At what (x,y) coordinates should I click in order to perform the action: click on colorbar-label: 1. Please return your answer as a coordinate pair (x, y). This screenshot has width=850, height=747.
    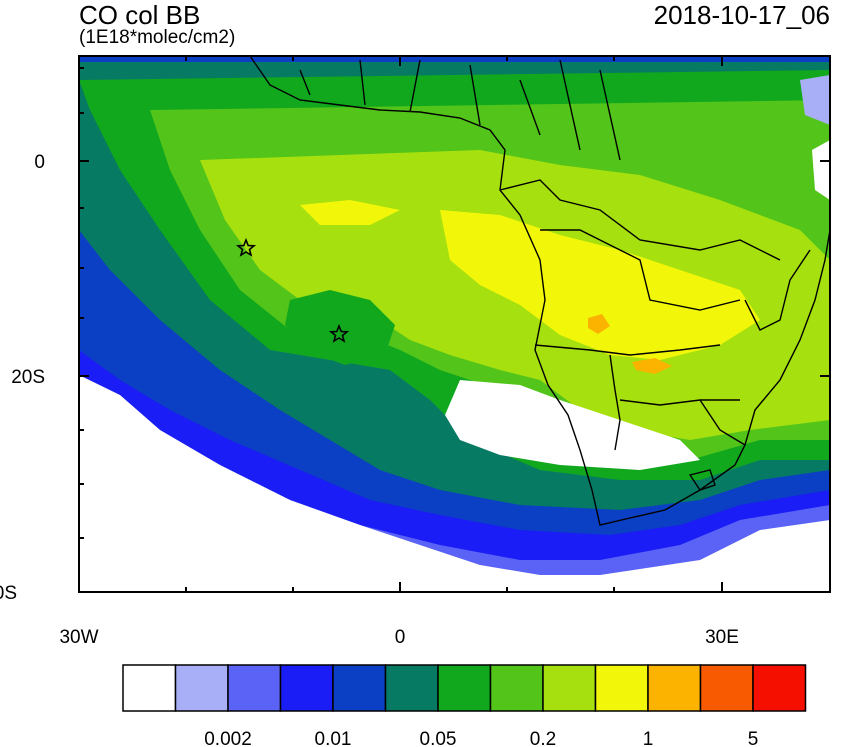
    Looking at the image, I should click on (648, 738).